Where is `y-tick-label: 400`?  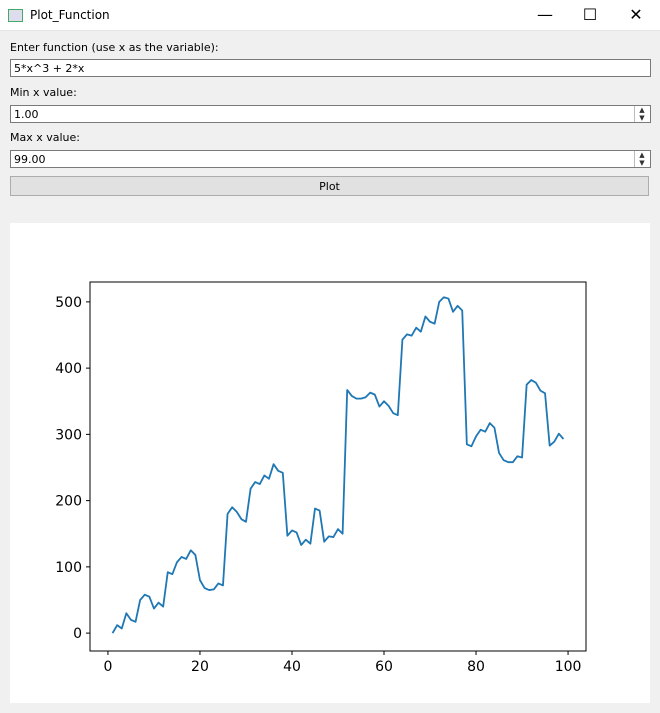 y-tick-label: 400 is located at coordinates (68, 369).